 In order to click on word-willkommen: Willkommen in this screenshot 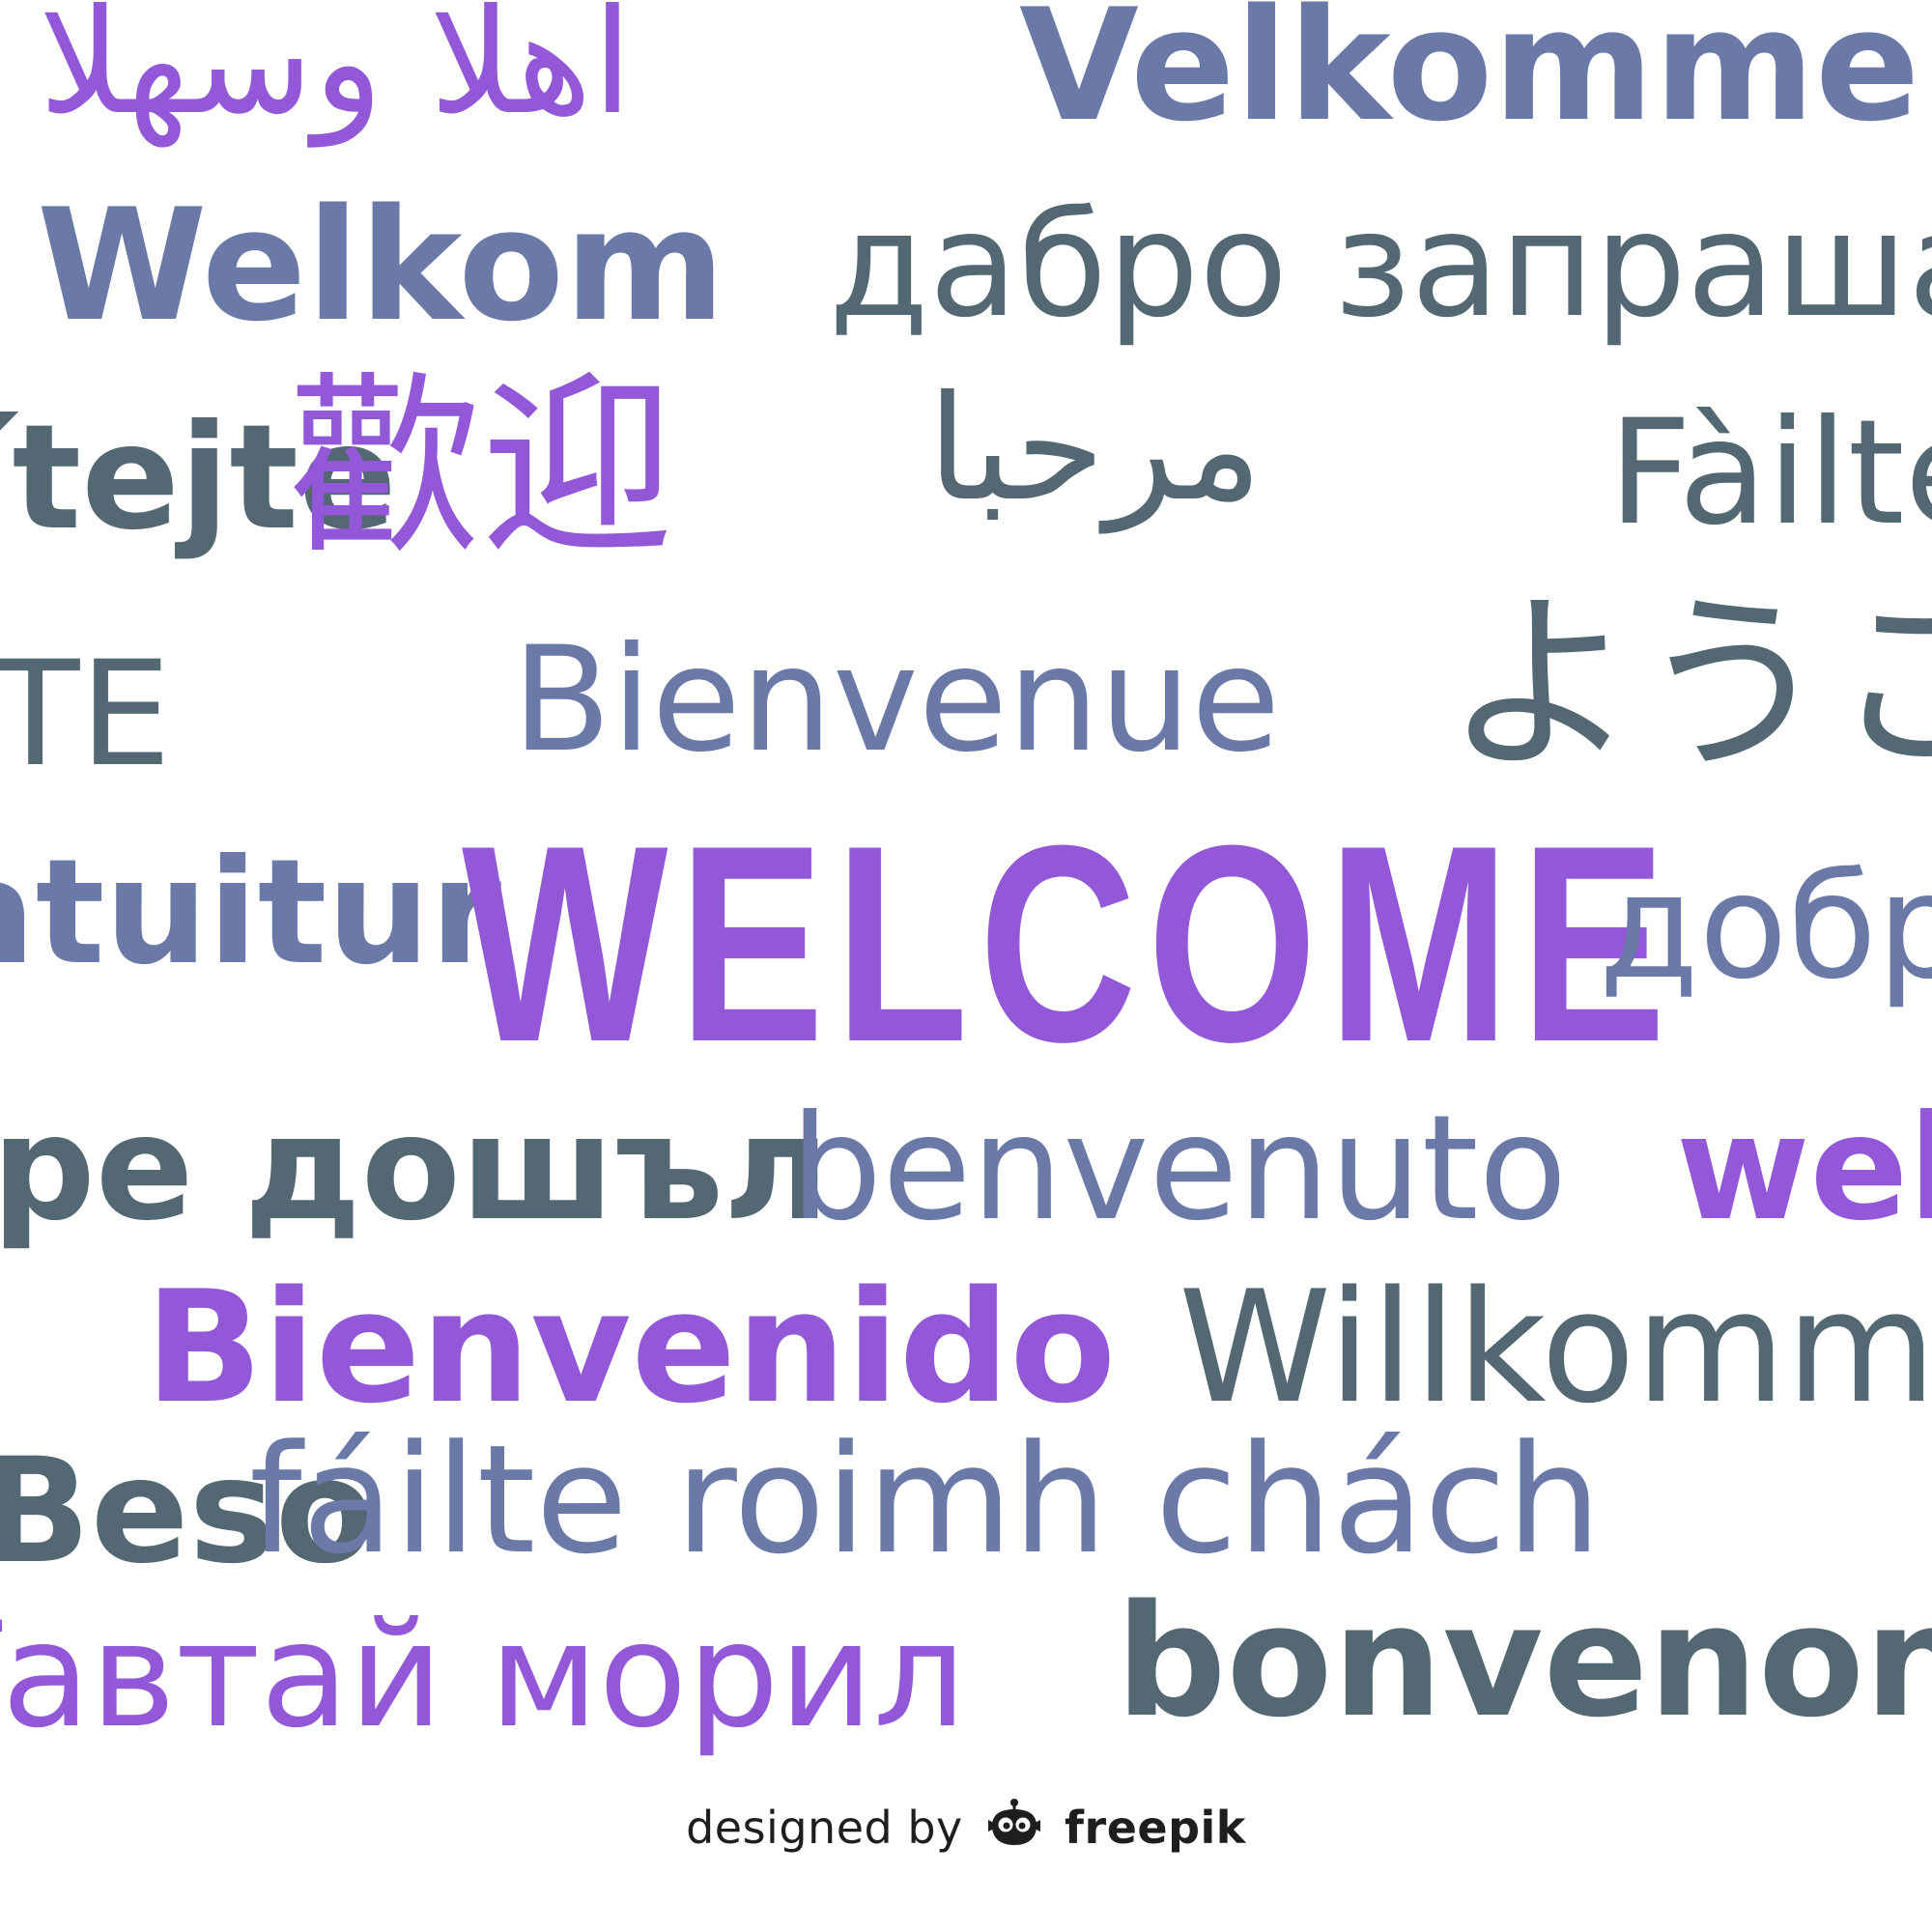, I will do `click(1555, 1347)`.